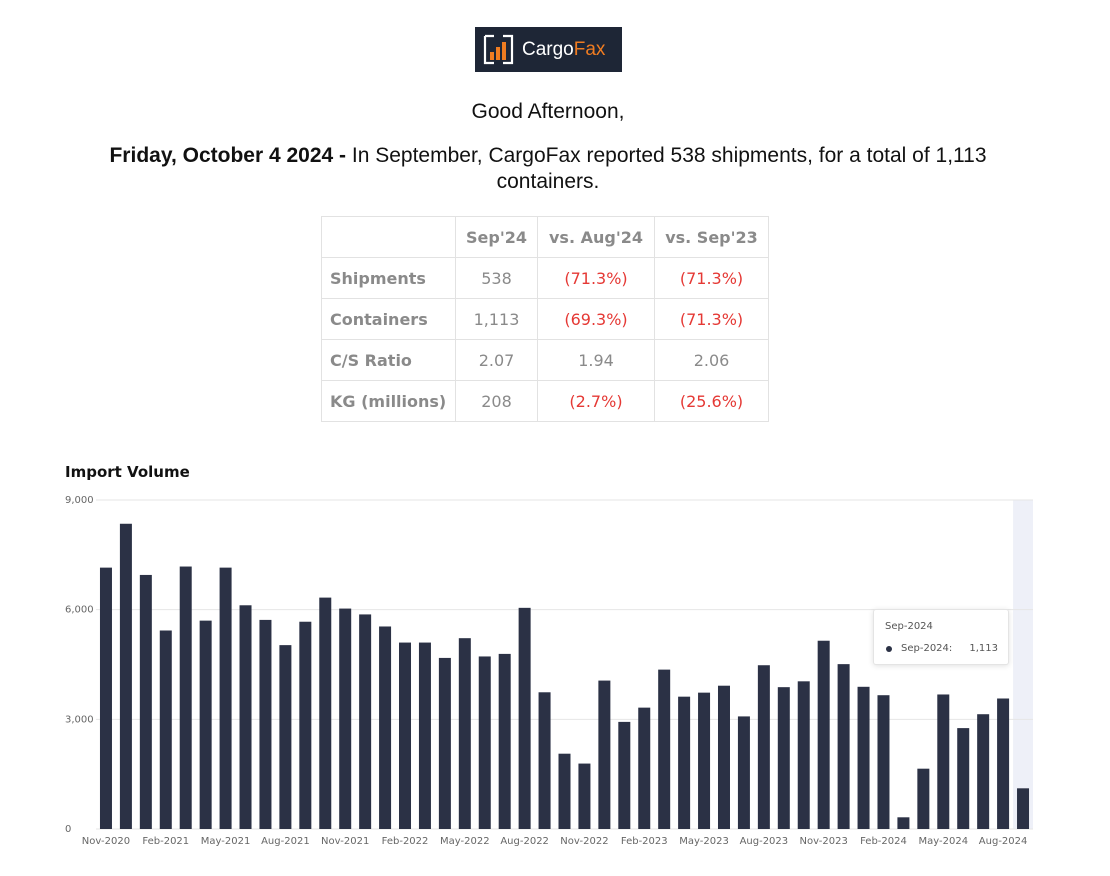 This screenshot has width=1110, height=876. Describe the element at coordinates (584, 841) in the screenshot. I see `x-tick-label: Nov-2022` at that location.